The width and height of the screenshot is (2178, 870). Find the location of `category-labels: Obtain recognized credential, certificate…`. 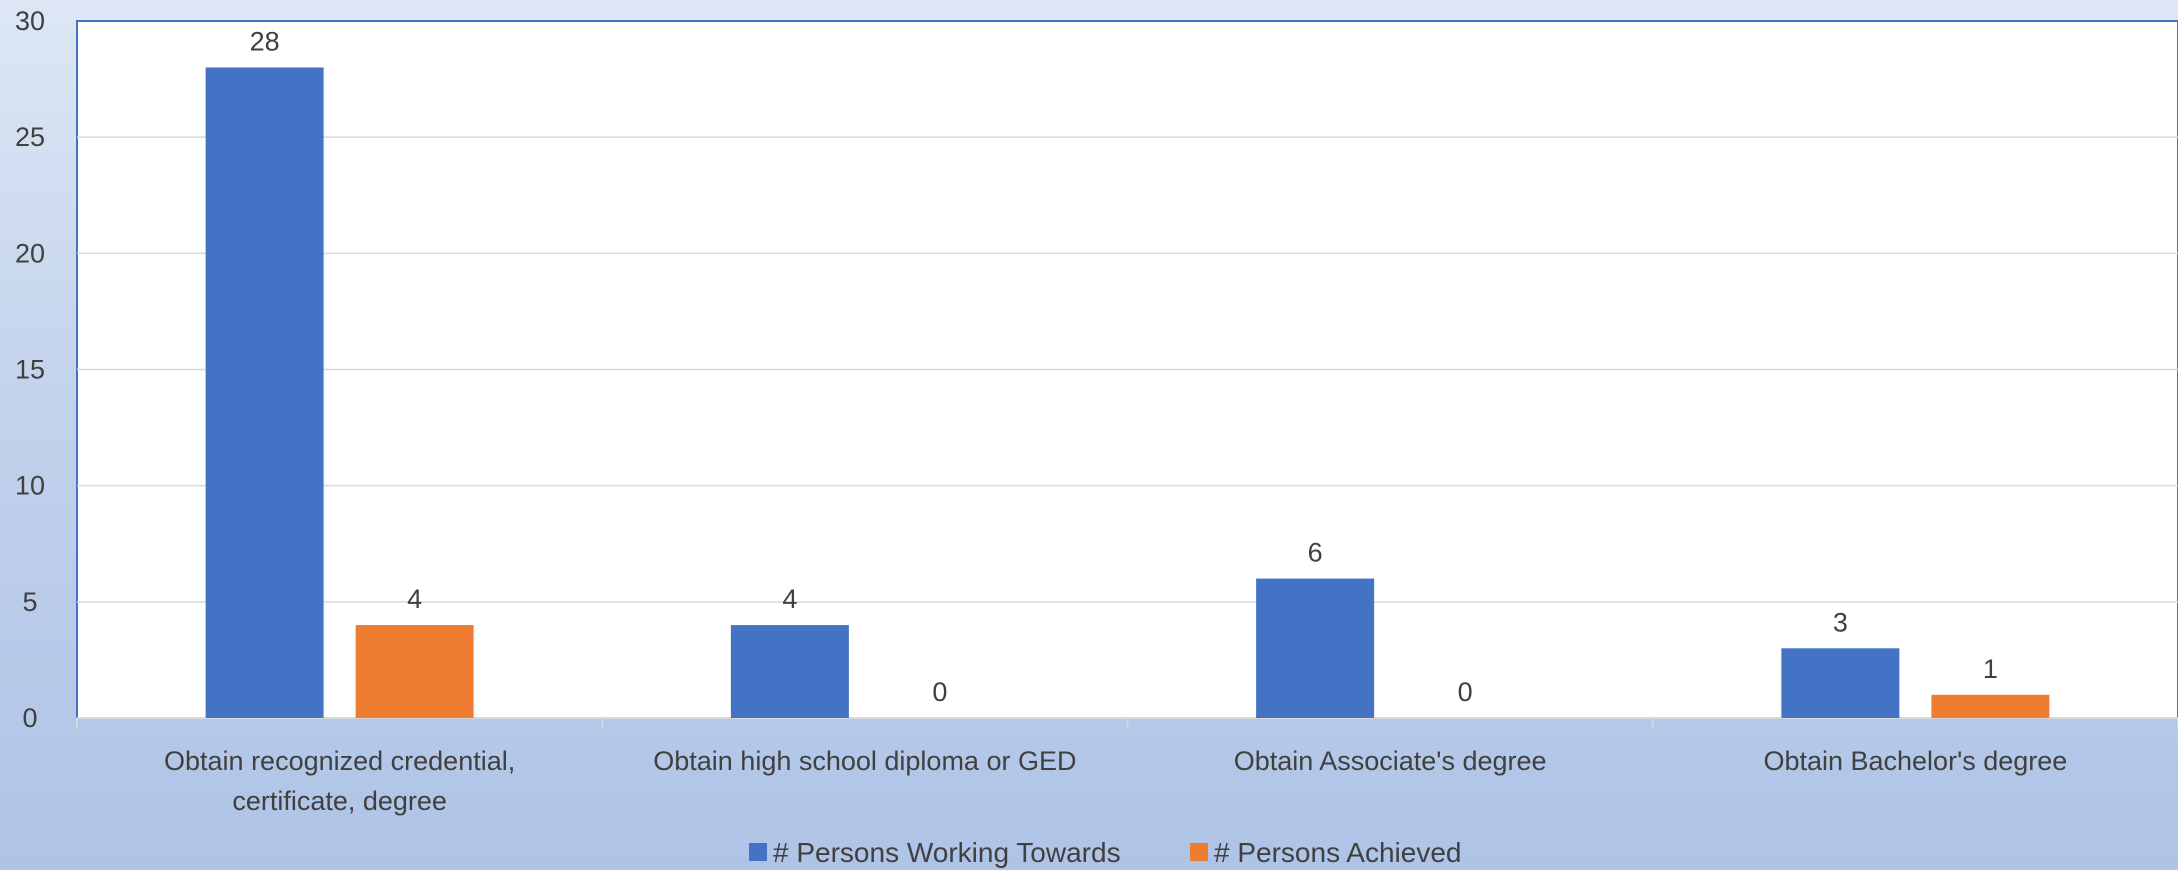

category-labels: Obtain recognized credential, certificate… is located at coordinates (1115, 781).